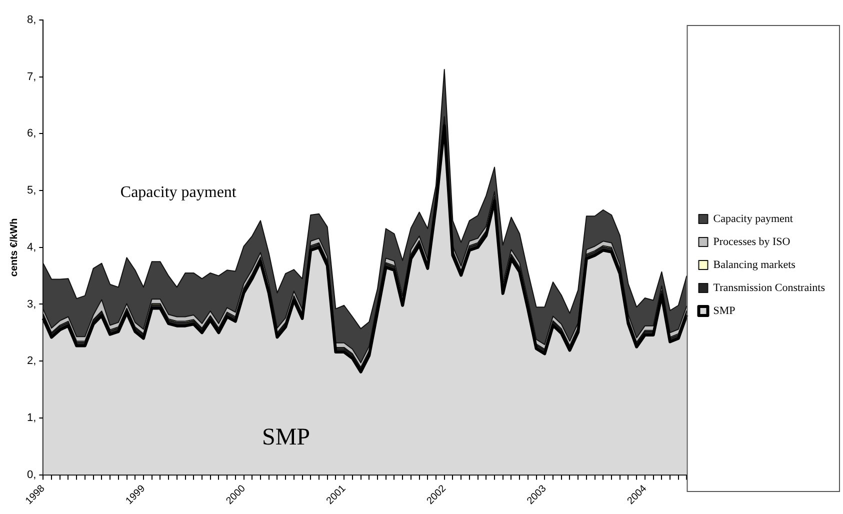  I want to click on legend-label: Processes by ISO, so click(751, 242).